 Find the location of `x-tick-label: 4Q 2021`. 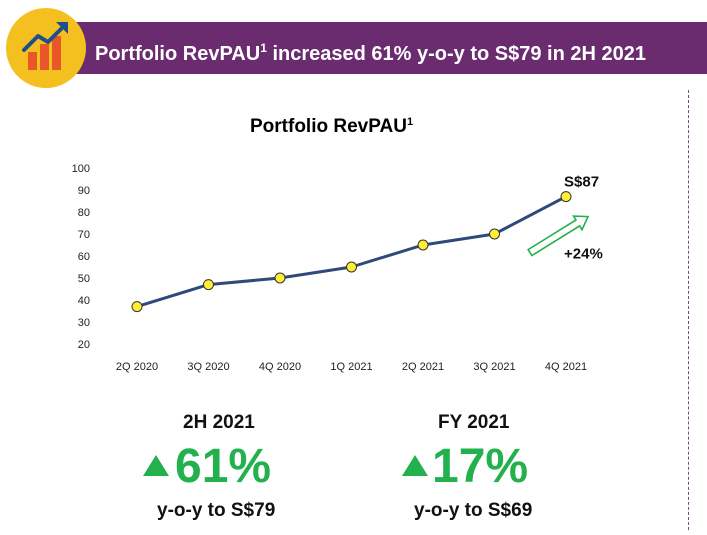

x-tick-label: 4Q 2021 is located at coordinates (566, 367).